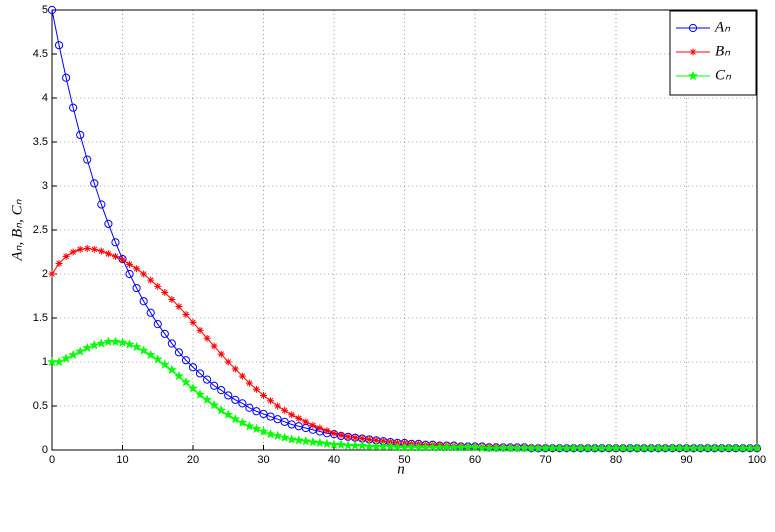  Describe the element at coordinates (686, 460) in the screenshot. I see `x-tick-label: 90` at that location.